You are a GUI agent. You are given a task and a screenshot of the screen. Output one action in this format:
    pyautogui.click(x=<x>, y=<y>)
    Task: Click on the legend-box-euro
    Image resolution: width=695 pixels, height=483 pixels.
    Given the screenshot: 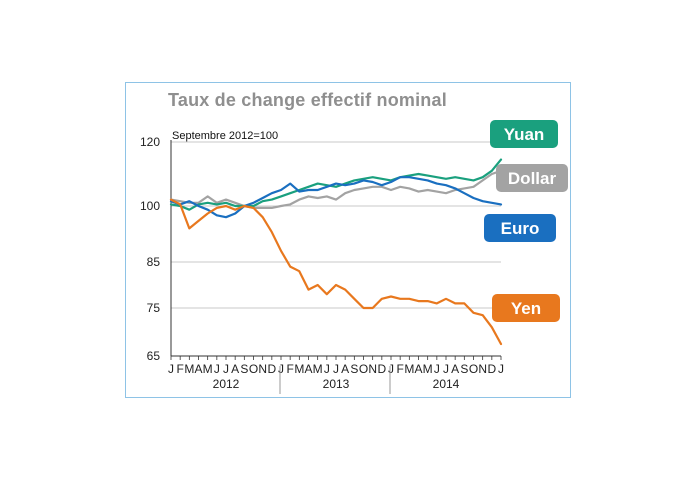 What is the action you would take?
    pyautogui.click(x=520, y=228)
    